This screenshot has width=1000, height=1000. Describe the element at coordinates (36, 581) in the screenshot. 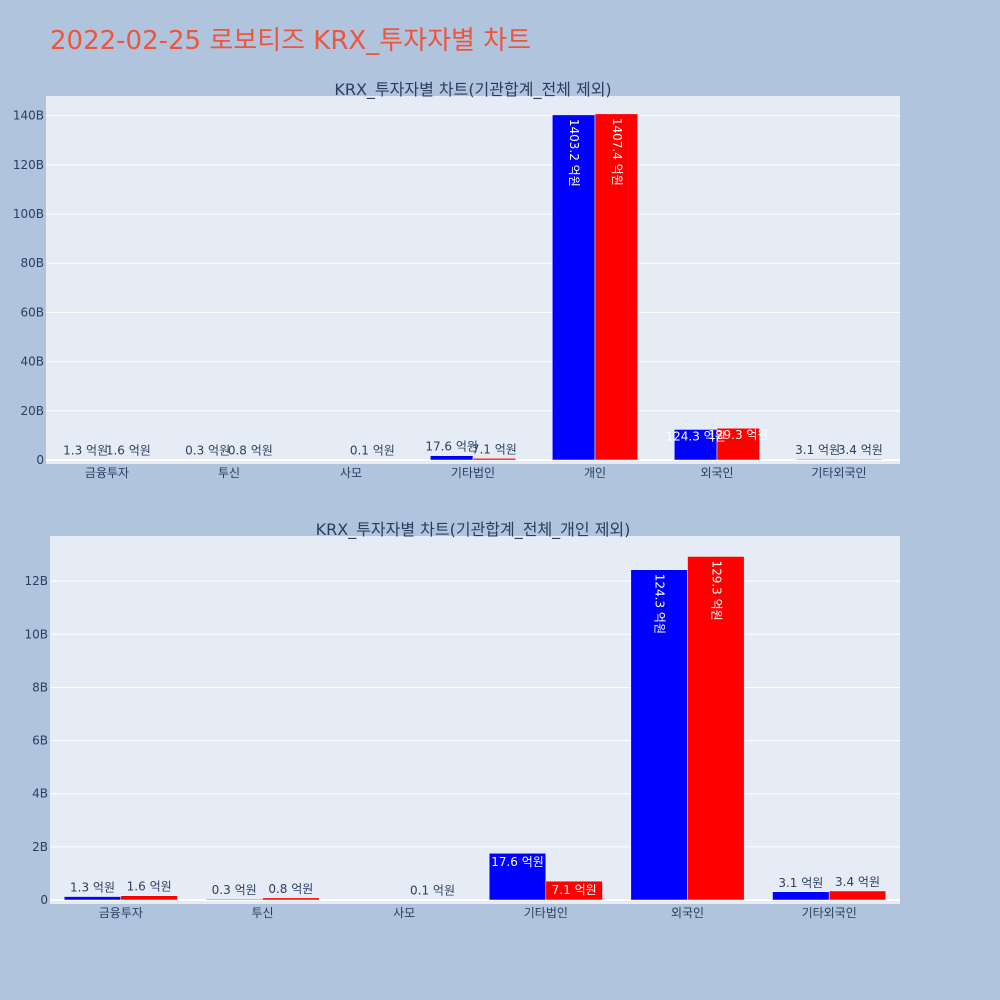

I see `y-tick-label: 12B` at that location.